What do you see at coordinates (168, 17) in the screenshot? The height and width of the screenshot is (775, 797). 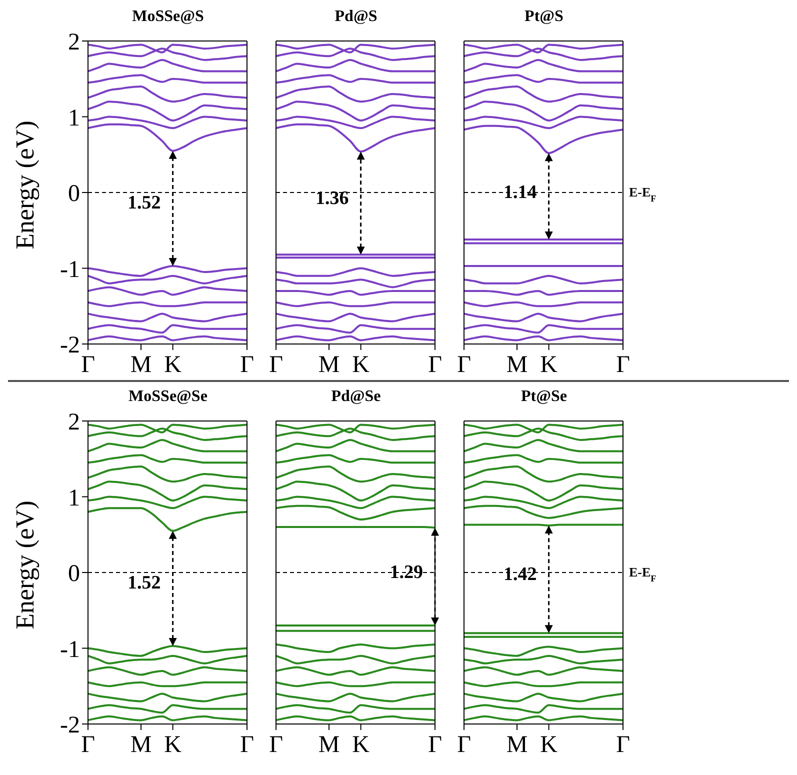 I see `chart-title: MoSSe@S` at bounding box center [168, 17].